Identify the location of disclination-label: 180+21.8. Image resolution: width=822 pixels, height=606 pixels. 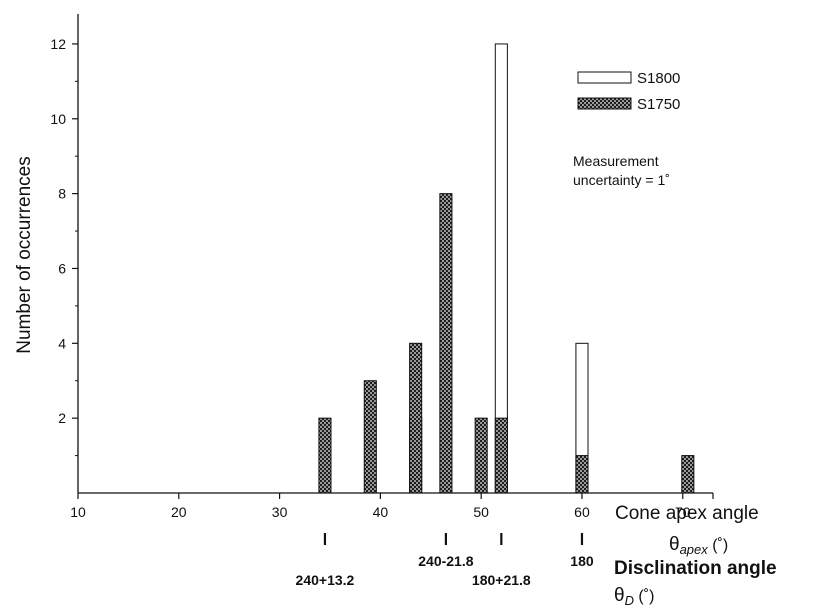
(501, 580).